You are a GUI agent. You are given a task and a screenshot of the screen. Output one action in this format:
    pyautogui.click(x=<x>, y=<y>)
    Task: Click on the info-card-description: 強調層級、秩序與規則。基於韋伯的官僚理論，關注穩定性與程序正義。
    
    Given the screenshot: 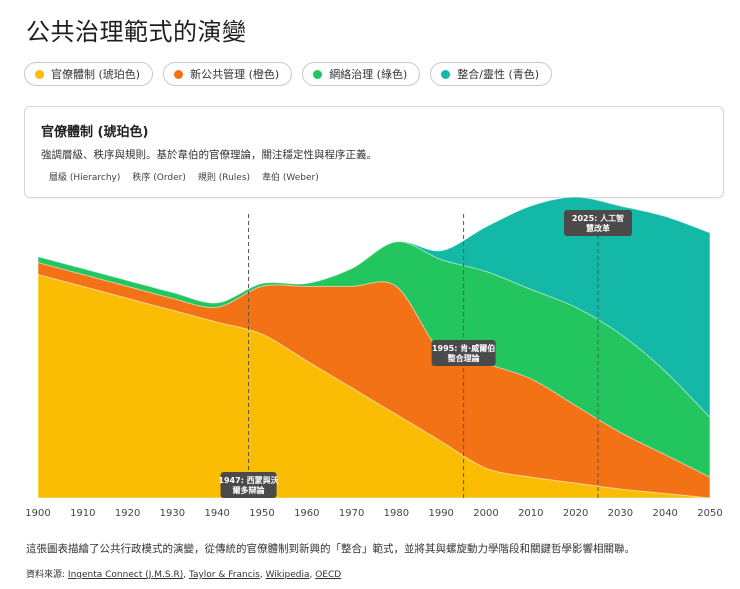 What is the action you would take?
    pyautogui.click(x=209, y=155)
    